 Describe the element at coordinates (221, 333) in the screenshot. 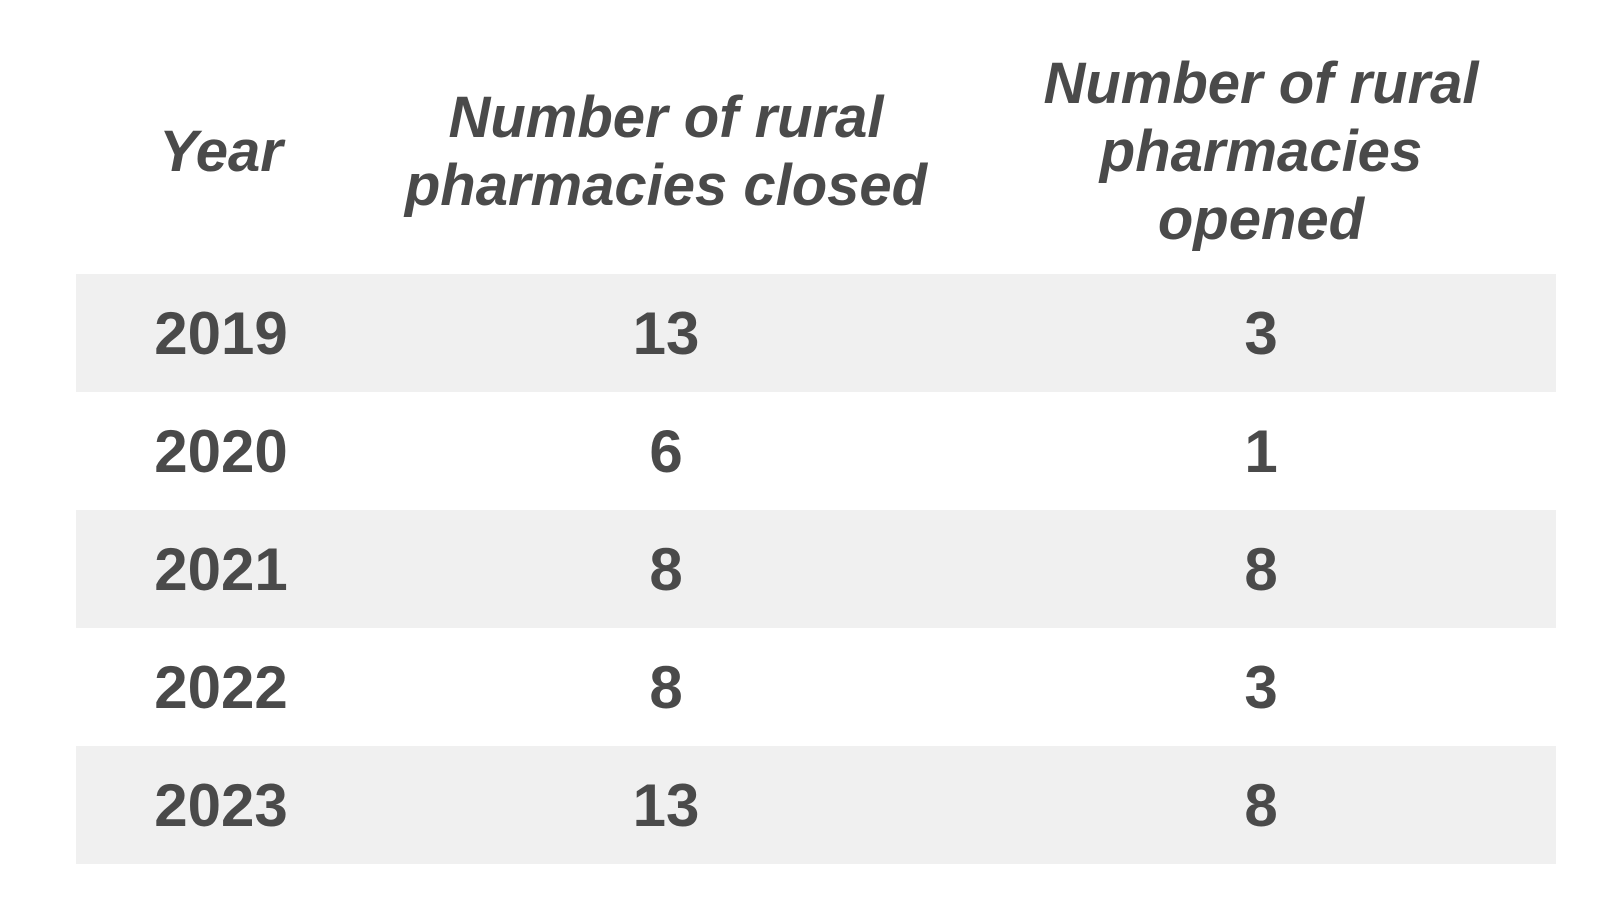

I see `year-cell: 2019` at that location.